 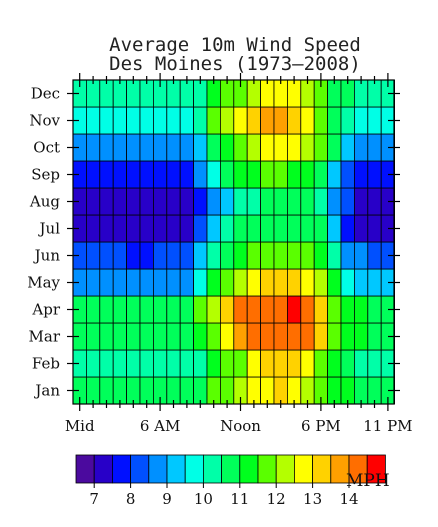 What do you see at coordinates (45, 337) in the screenshot?
I see `y-tick-label: Mar` at bounding box center [45, 337].